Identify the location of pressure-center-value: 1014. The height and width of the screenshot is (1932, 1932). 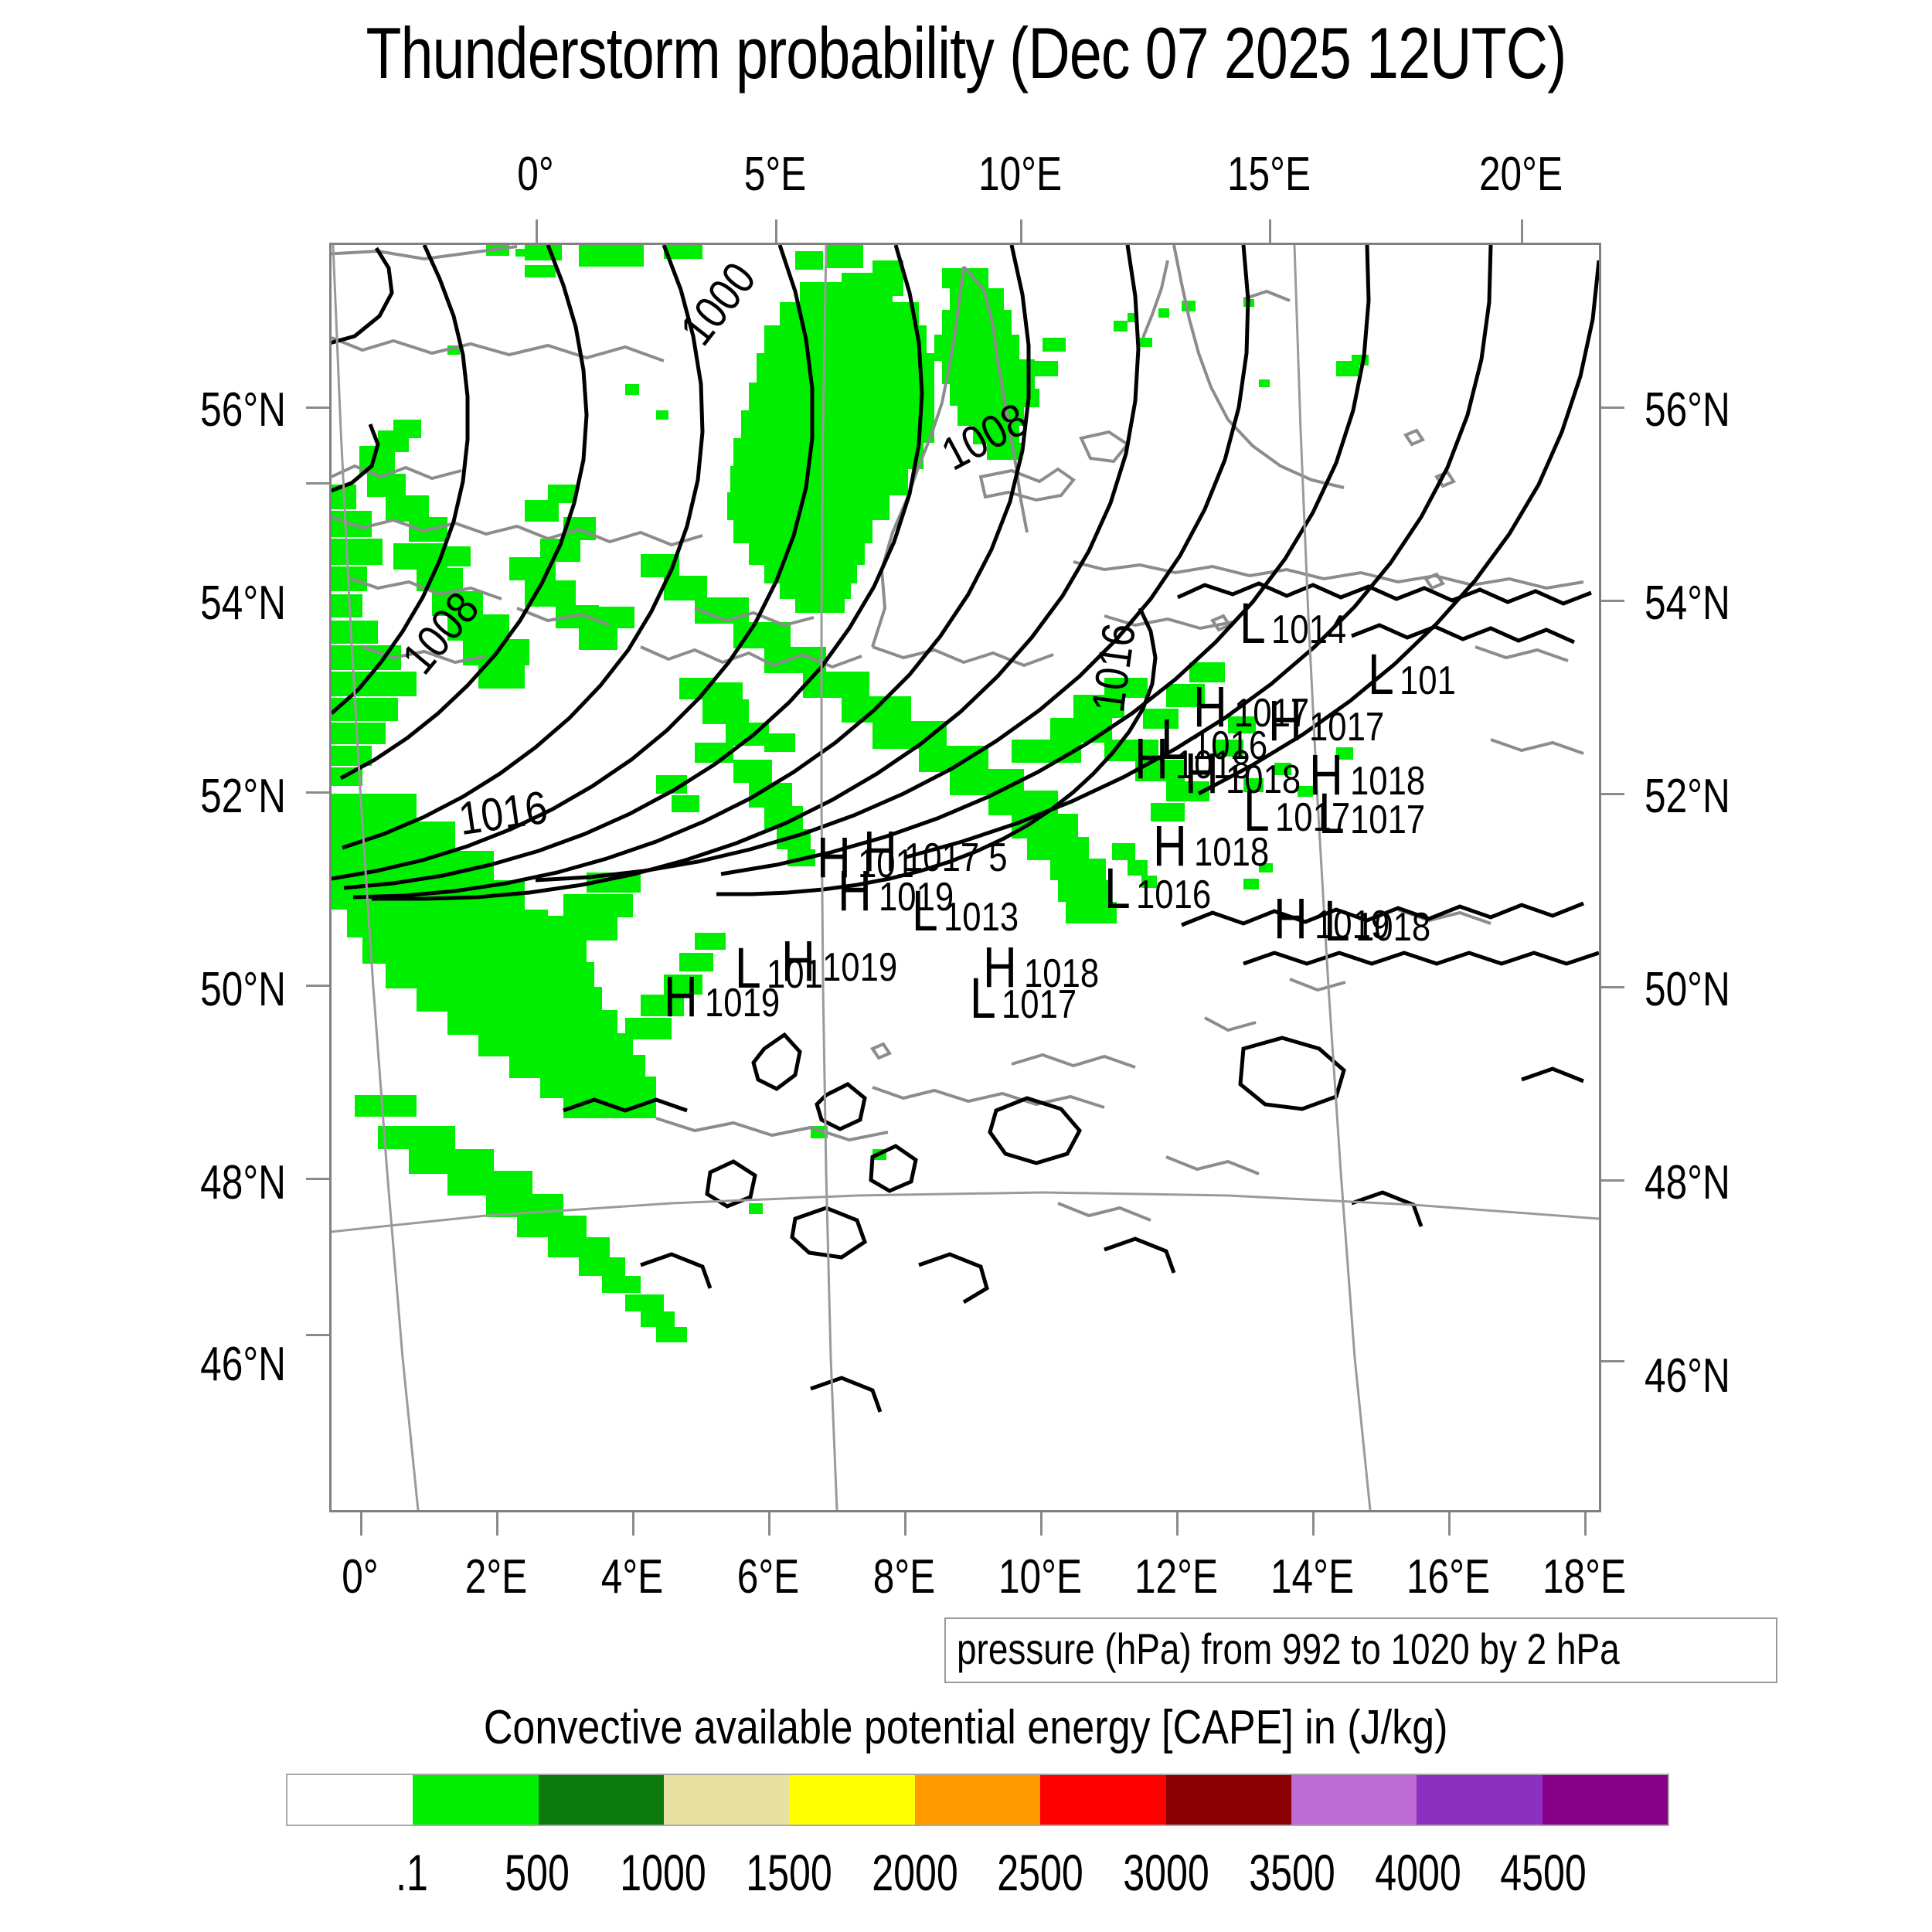
(1309, 629).